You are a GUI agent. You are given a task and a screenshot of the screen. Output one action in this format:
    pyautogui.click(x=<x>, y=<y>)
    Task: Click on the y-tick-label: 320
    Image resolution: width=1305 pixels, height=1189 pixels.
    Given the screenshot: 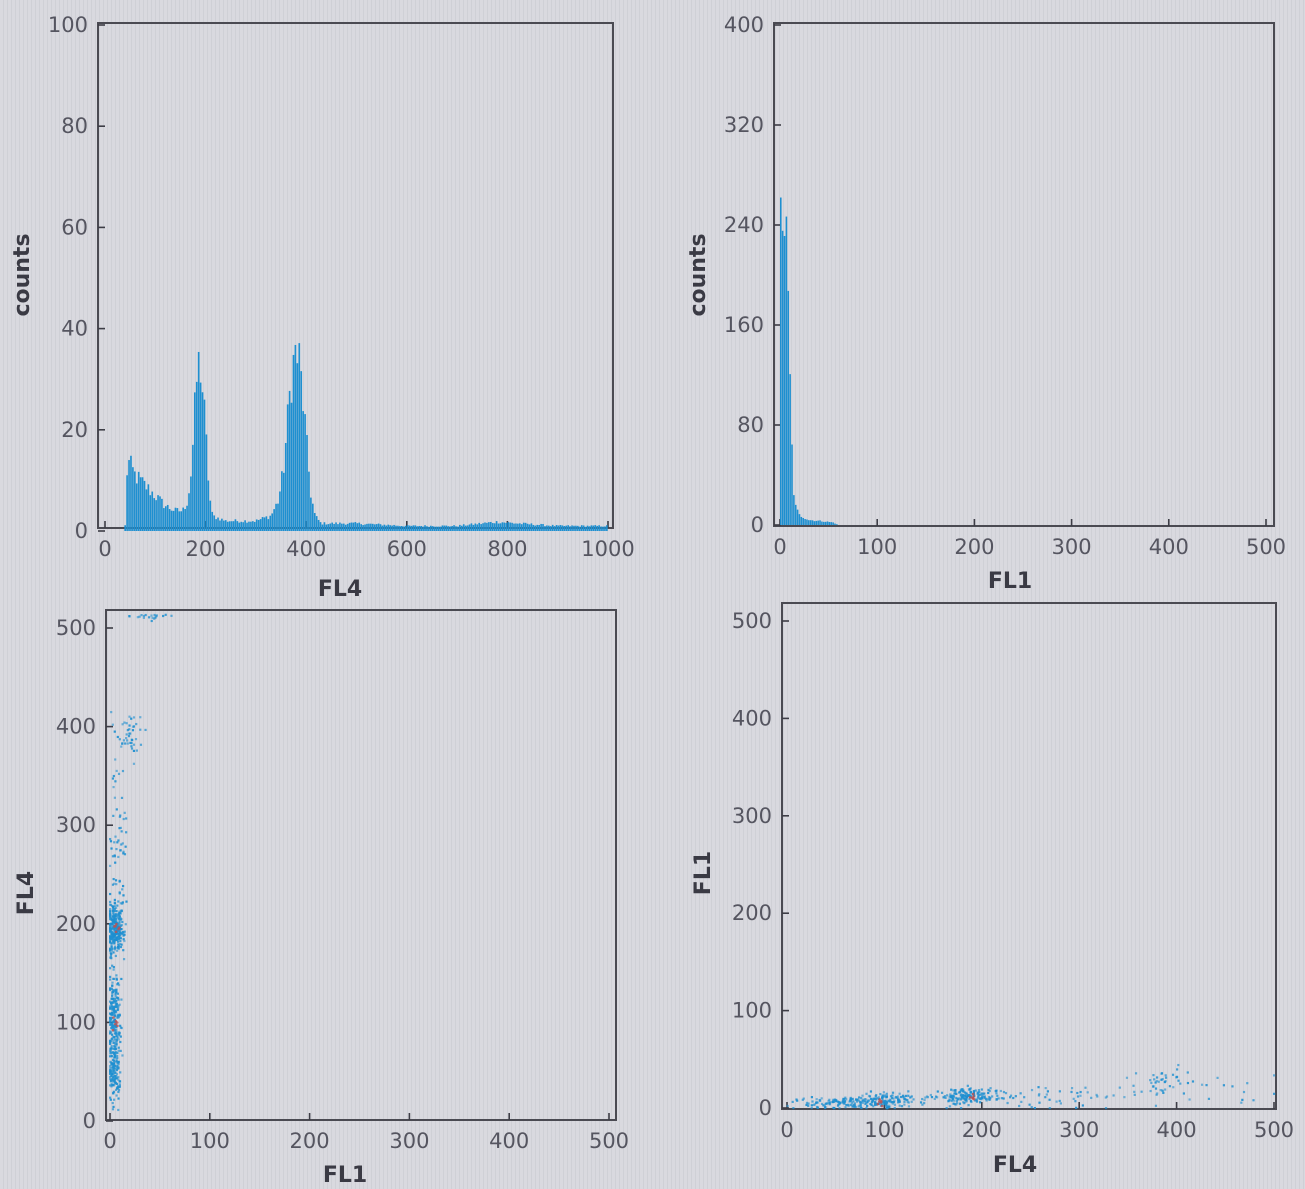 What is the action you would take?
    pyautogui.click(x=744, y=125)
    